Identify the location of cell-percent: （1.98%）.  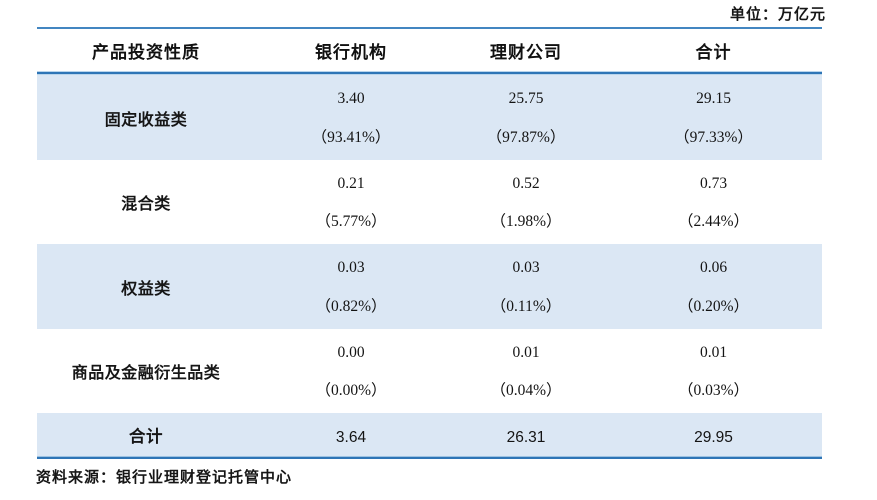
(526, 221).